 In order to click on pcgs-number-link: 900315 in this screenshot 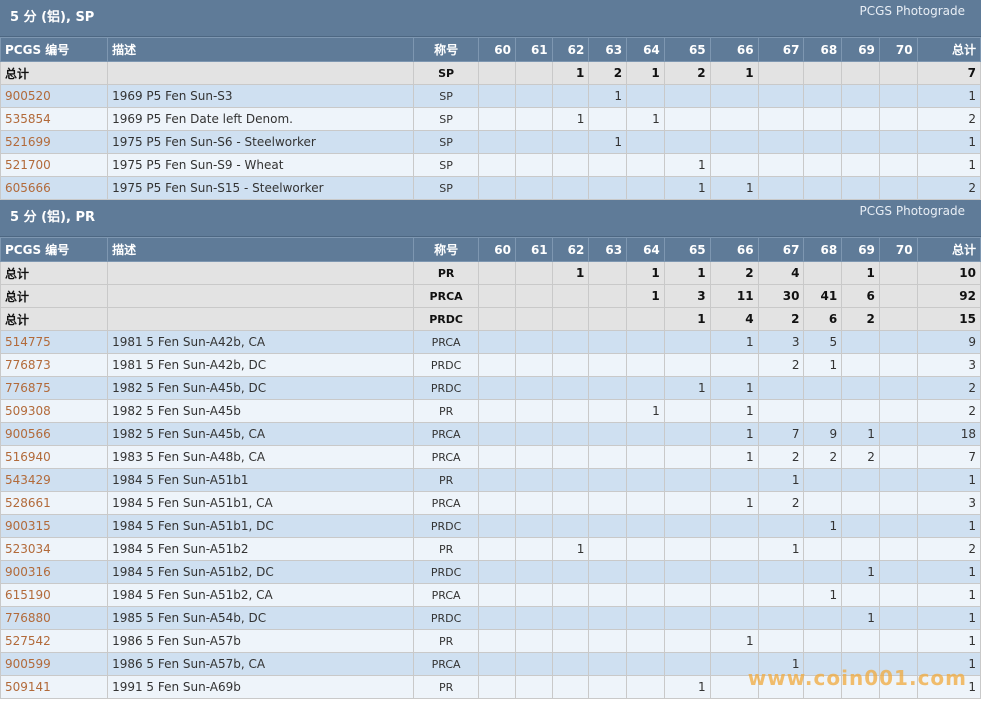, I will do `click(28, 526)`.